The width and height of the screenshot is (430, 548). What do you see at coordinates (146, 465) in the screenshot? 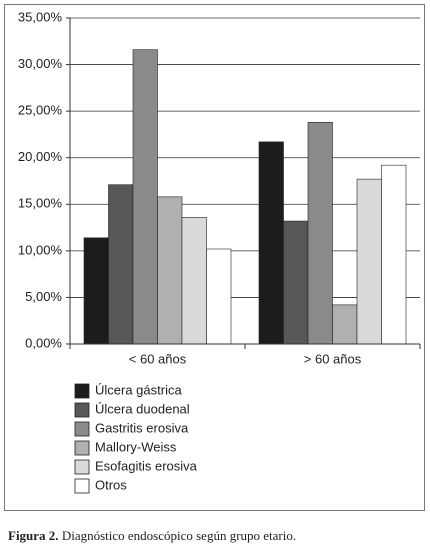
I see `legend-label: Esofagitis erosiva` at bounding box center [146, 465].